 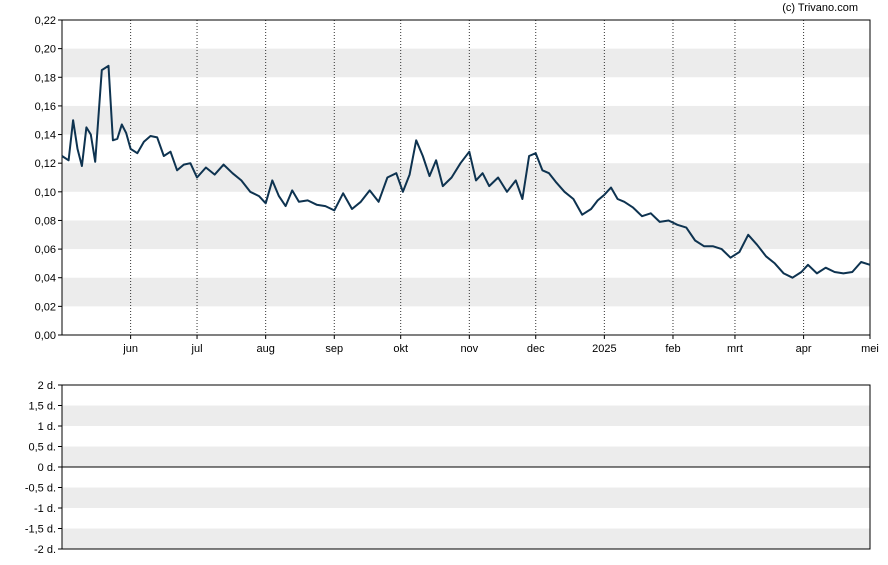 I want to click on y-tick-label: 0,00, so click(x=45, y=336).